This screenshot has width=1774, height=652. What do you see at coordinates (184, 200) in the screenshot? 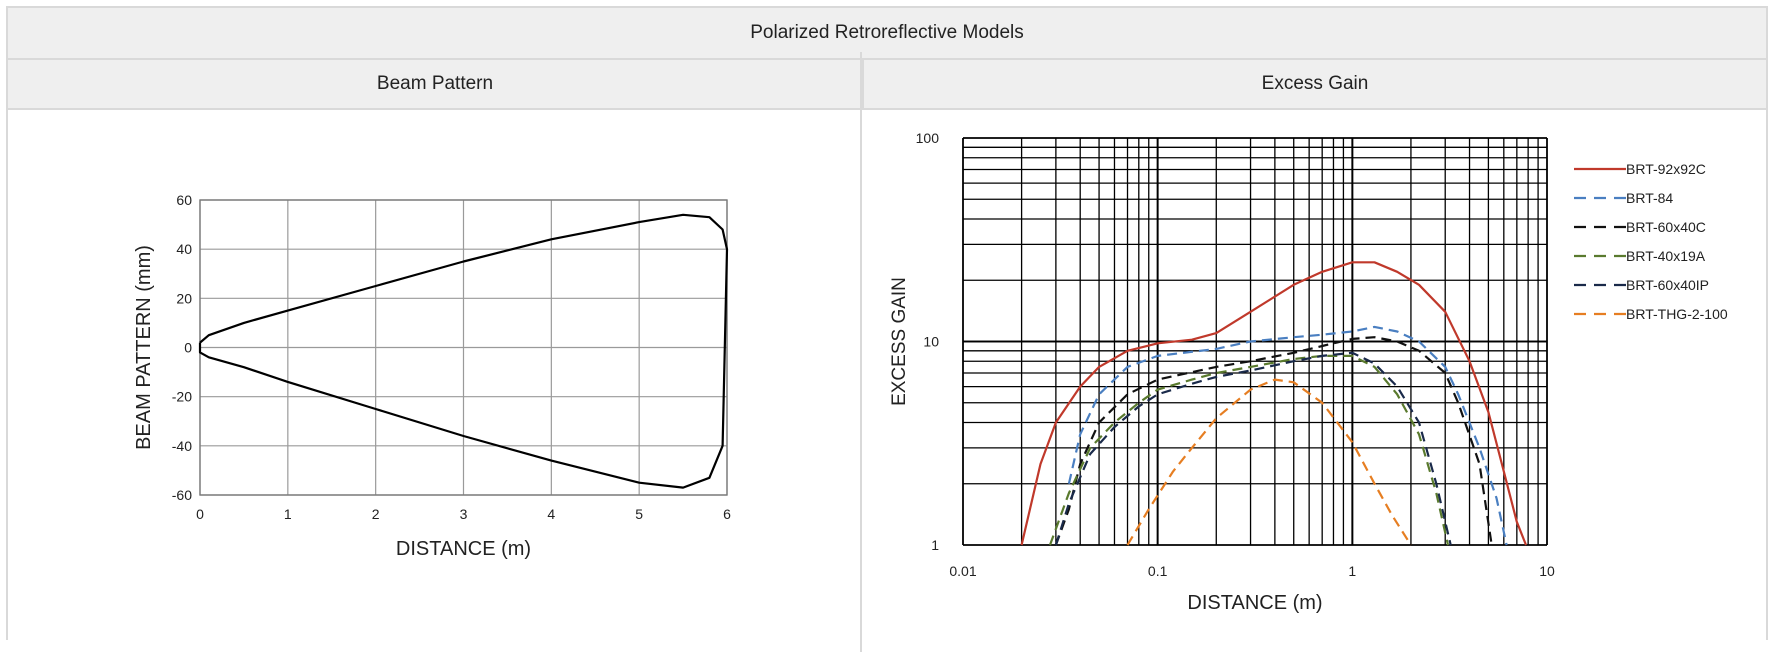
I see `y-tick-label: 60` at bounding box center [184, 200].